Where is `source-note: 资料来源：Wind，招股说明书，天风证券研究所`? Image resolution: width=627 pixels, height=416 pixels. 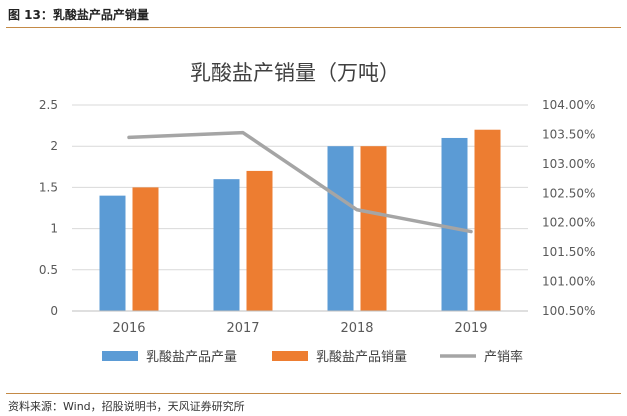
source-note: 资料来源：Wind，招股说明书，天风证券研究所 is located at coordinates (126, 406).